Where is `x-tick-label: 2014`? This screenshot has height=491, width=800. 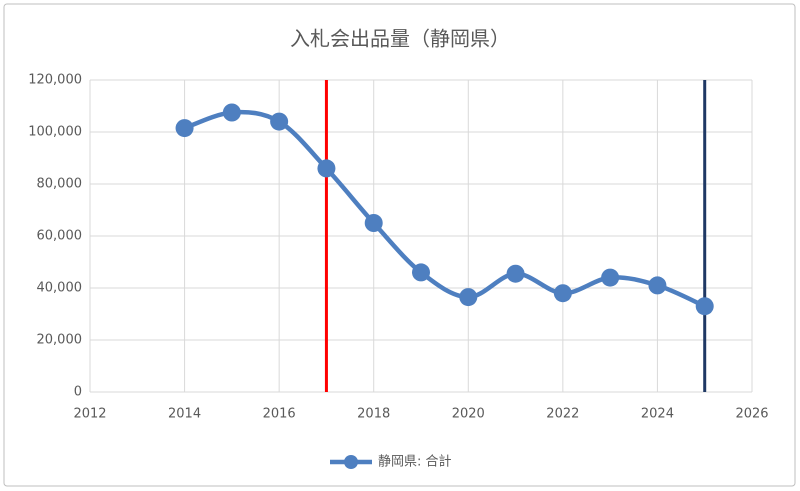
x-tick-label: 2014 is located at coordinates (184, 414).